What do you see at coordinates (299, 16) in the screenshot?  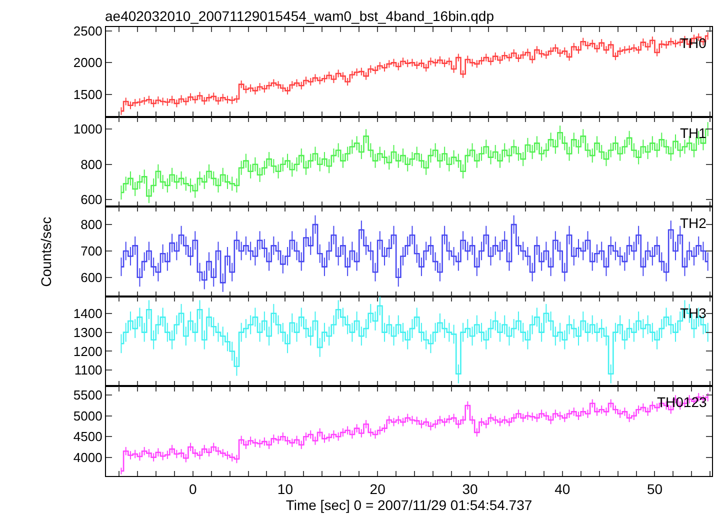 I see `chart-title: ae402032010_20071129015454_wam0_bst_4band_16bin.qdp` at bounding box center [299, 16].